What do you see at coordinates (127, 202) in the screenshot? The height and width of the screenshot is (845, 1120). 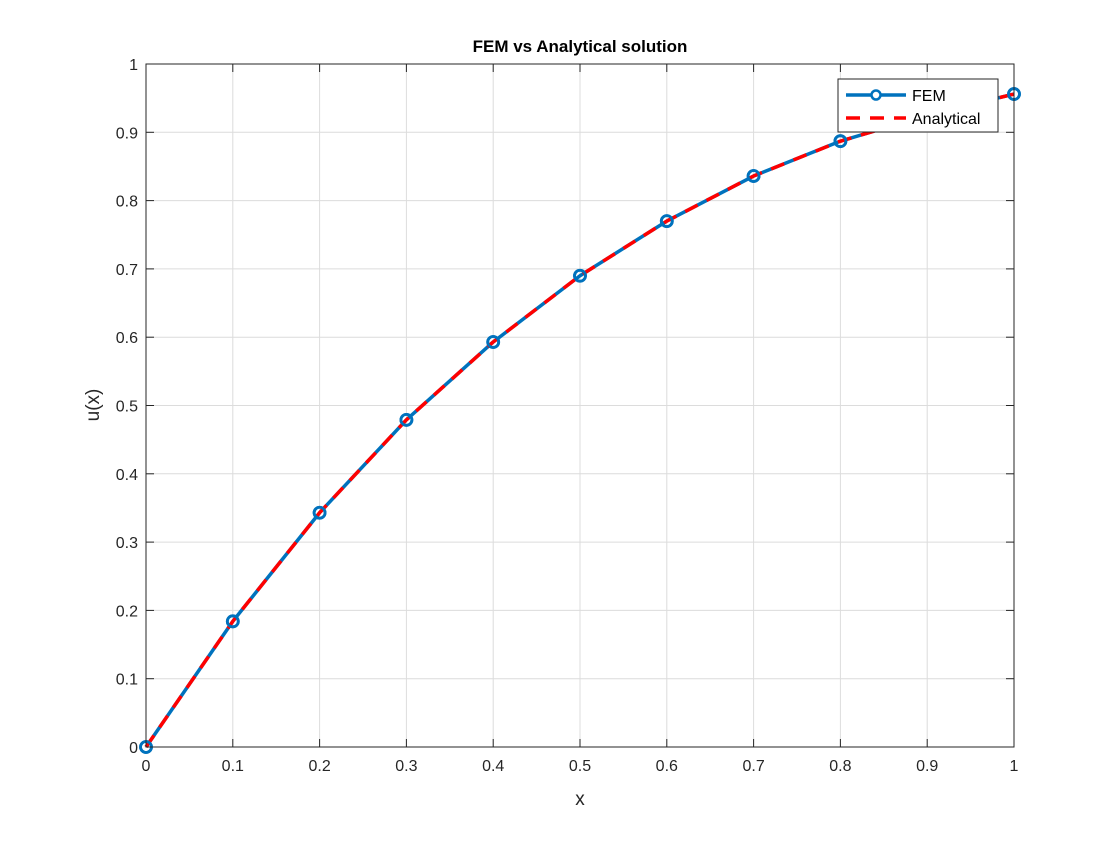 I see `y-tick-label: 0.8` at bounding box center [127, 202].